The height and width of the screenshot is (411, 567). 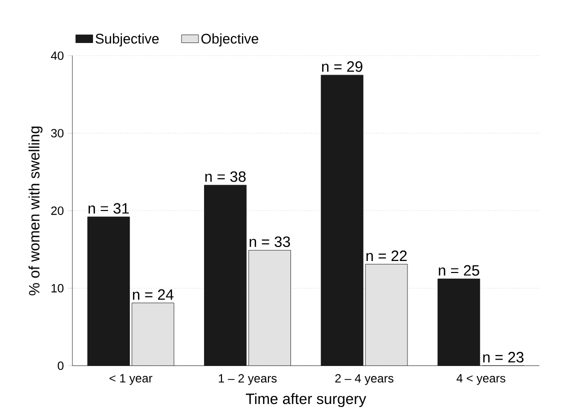 What do you see at coordinates (342, 66) in the screenshot?
I see `annotation: n = 29` at bounding box center [342, 66].